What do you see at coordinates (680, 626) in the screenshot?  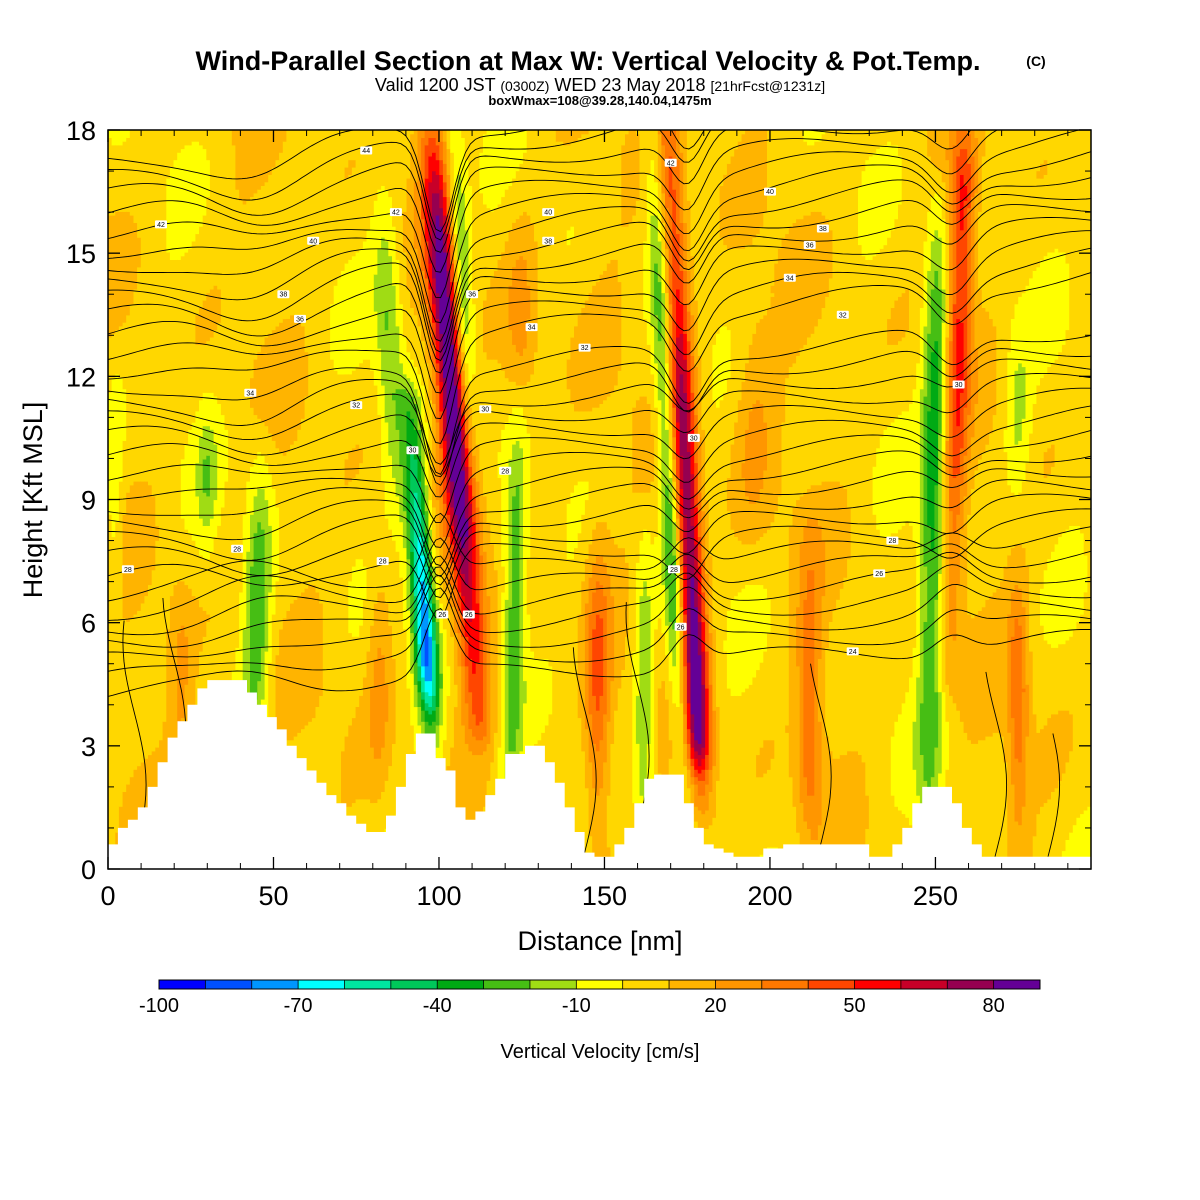 I see `theta-contour-label: 26` at bounding box center [680, 626].